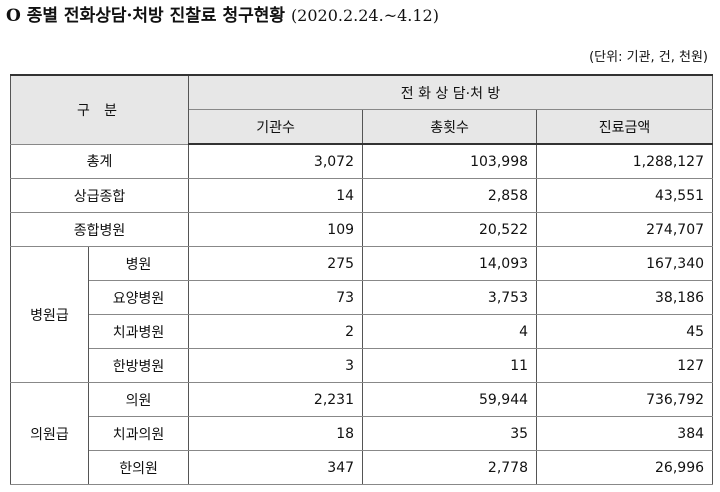 The height and width of the screenshot is (492, 720). What do you see at coordinates (450, 433) in the screenshot?
I see `cell-value: 35` at bounding box center [450, 433].